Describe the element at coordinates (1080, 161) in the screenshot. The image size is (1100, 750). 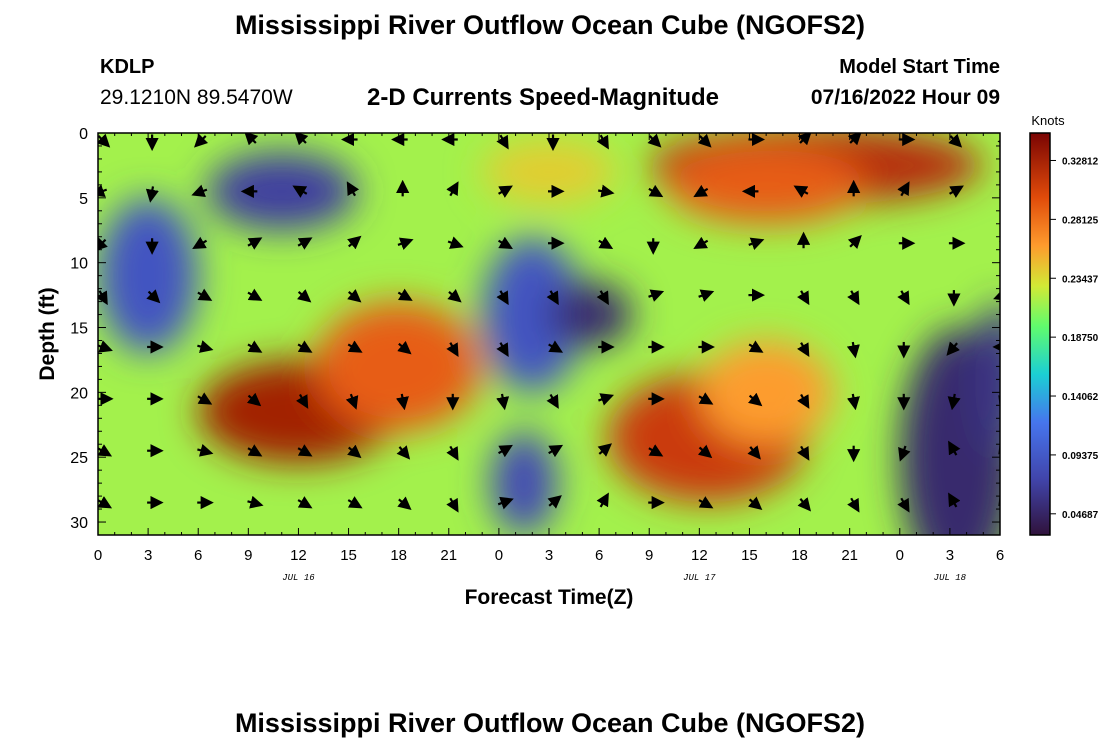
I see `colorbar-tick-label-0: 0.32812` at that location.